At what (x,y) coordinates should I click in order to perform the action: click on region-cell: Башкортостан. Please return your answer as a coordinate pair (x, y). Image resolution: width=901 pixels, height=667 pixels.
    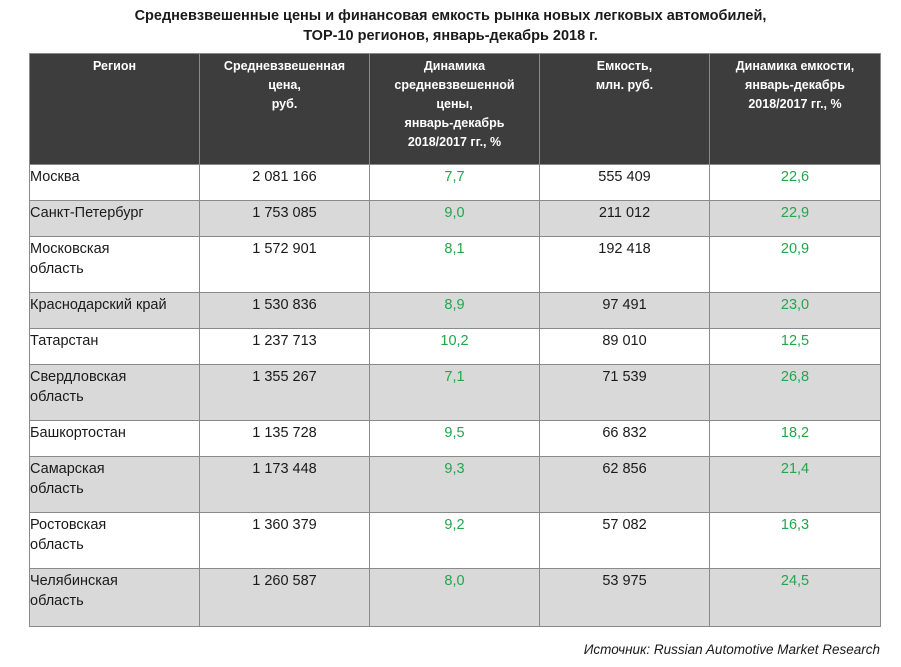
    Looking at the image, I should click on (114, 438).